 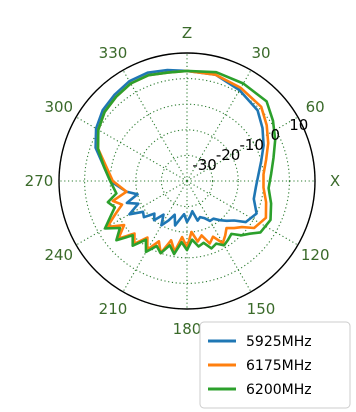 I want to click on angular-tick-label: 120, so click(x=315, y=255).